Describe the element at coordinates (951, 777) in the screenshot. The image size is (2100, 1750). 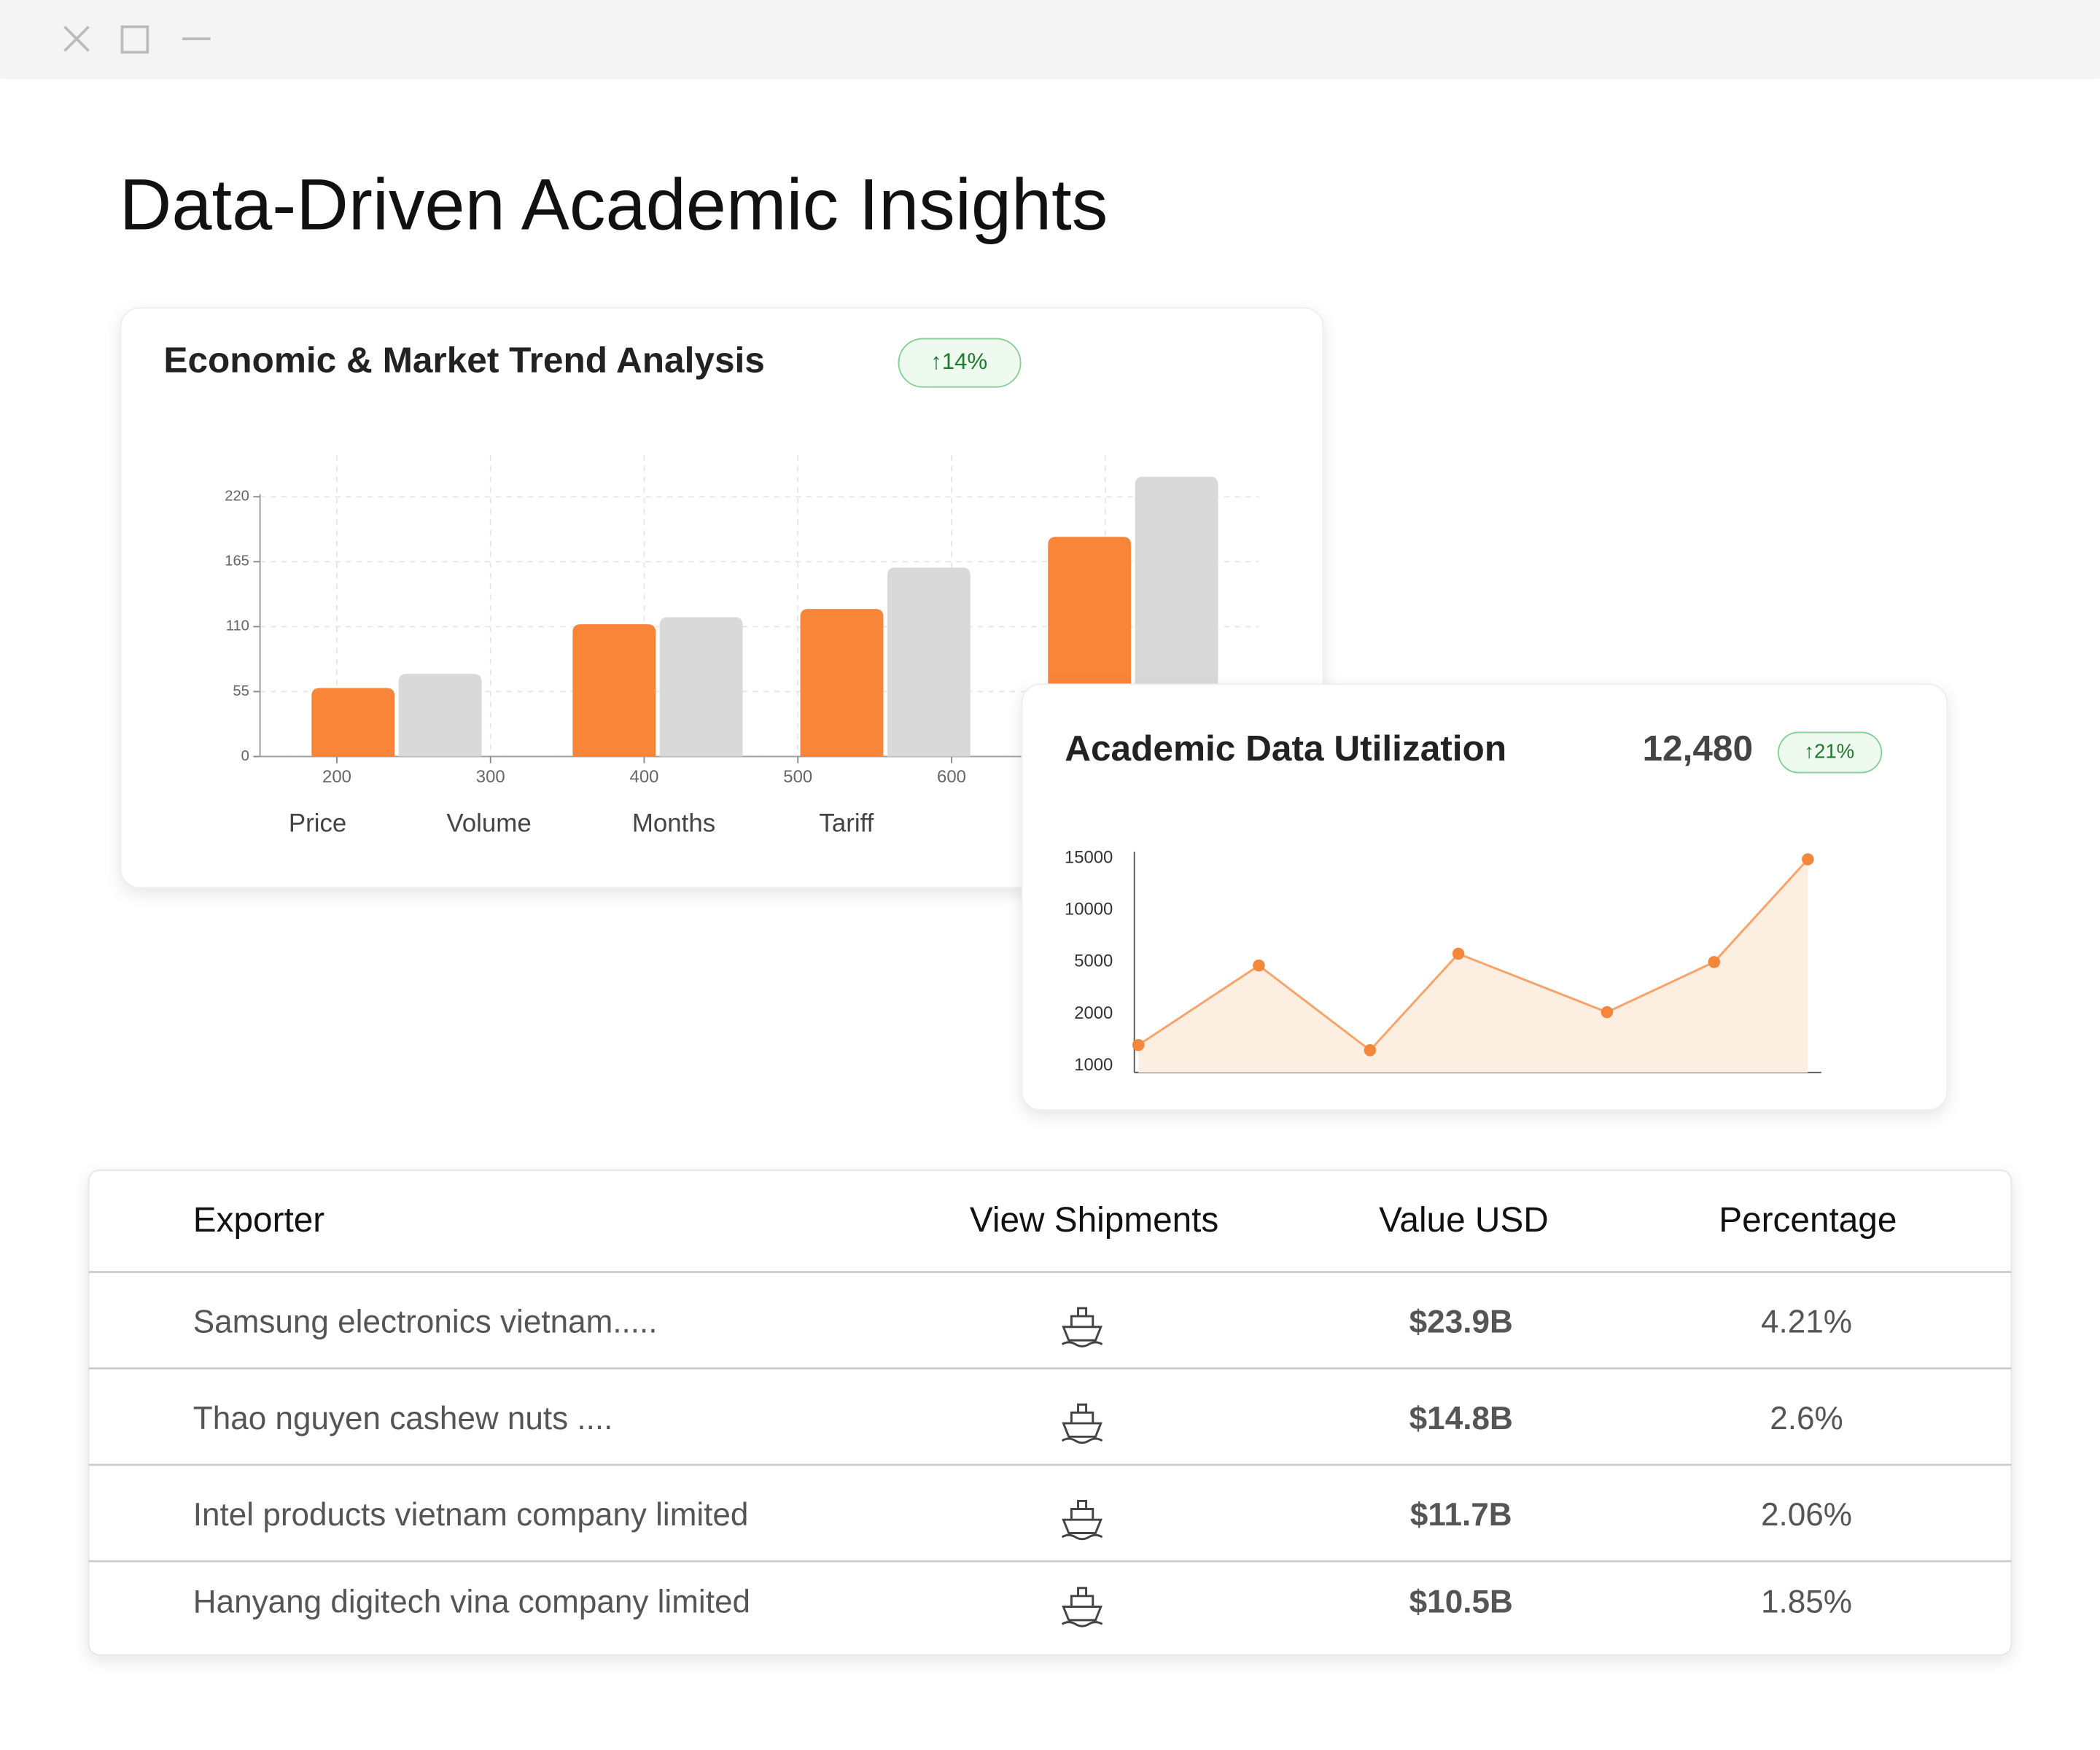
I see `x-tick-label: 600` at that location.